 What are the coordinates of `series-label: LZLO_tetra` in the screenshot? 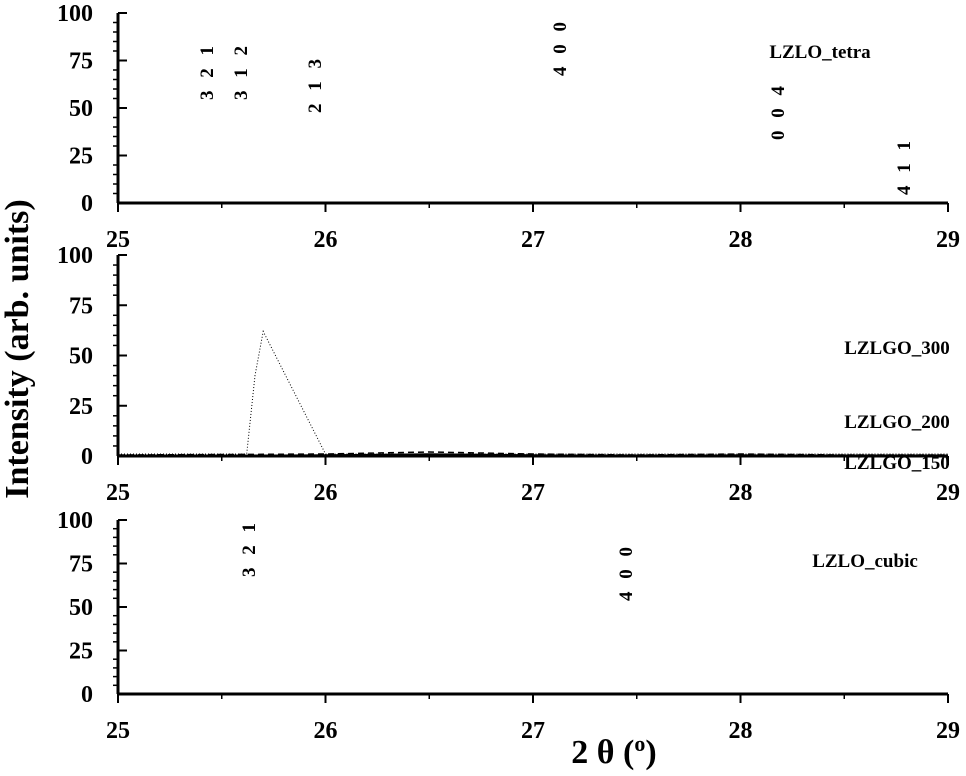 It's located at (820, 52).